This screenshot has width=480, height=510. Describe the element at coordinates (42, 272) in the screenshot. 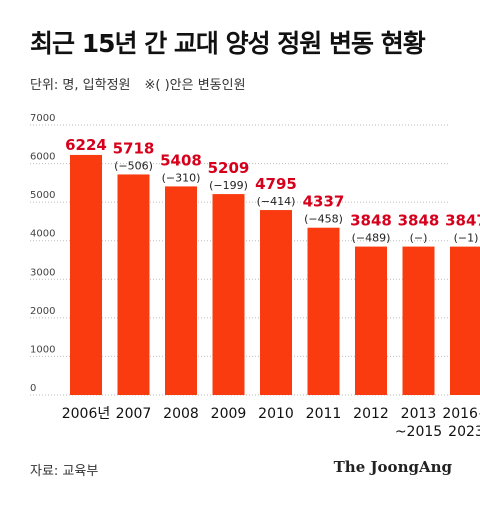

I see `y-tick-label: 3000` at that location.